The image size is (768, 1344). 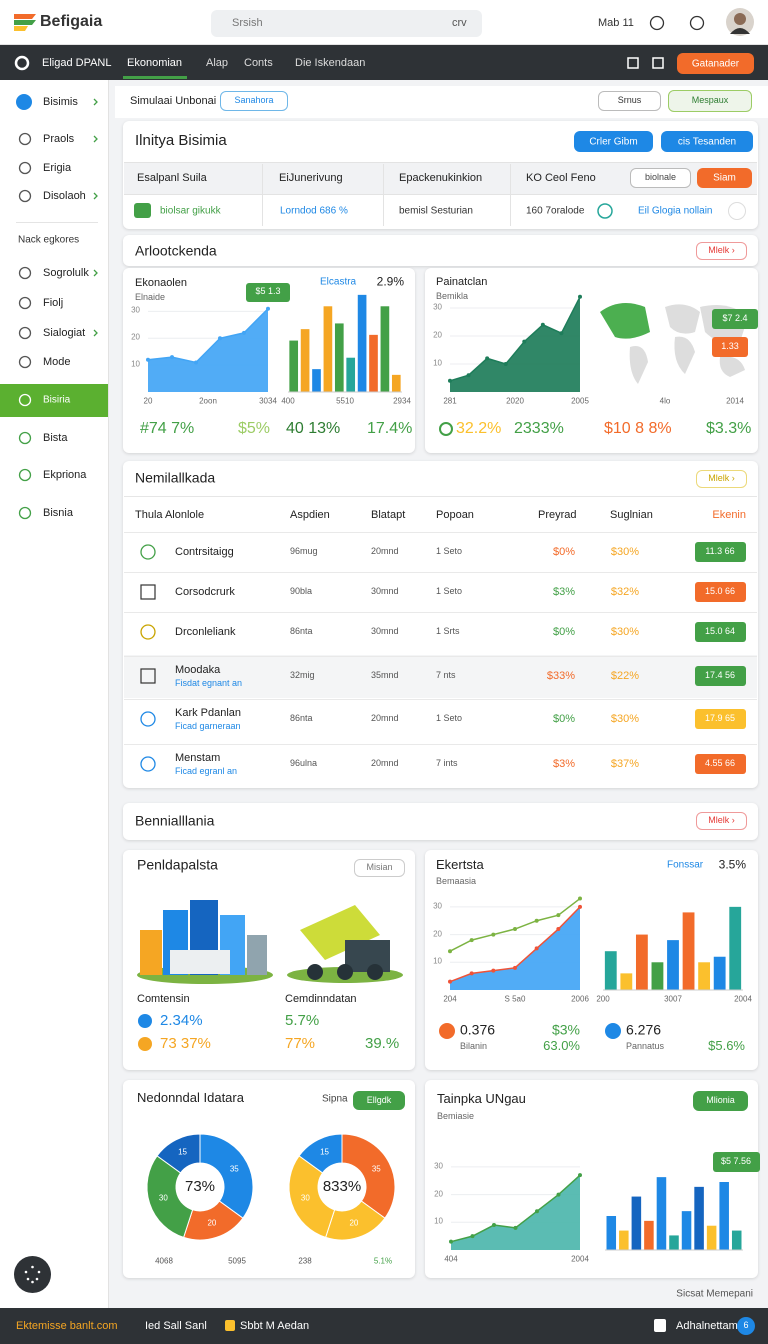 I want to click on sidebar-item: Disolaoh, so click(x=64, y=195).